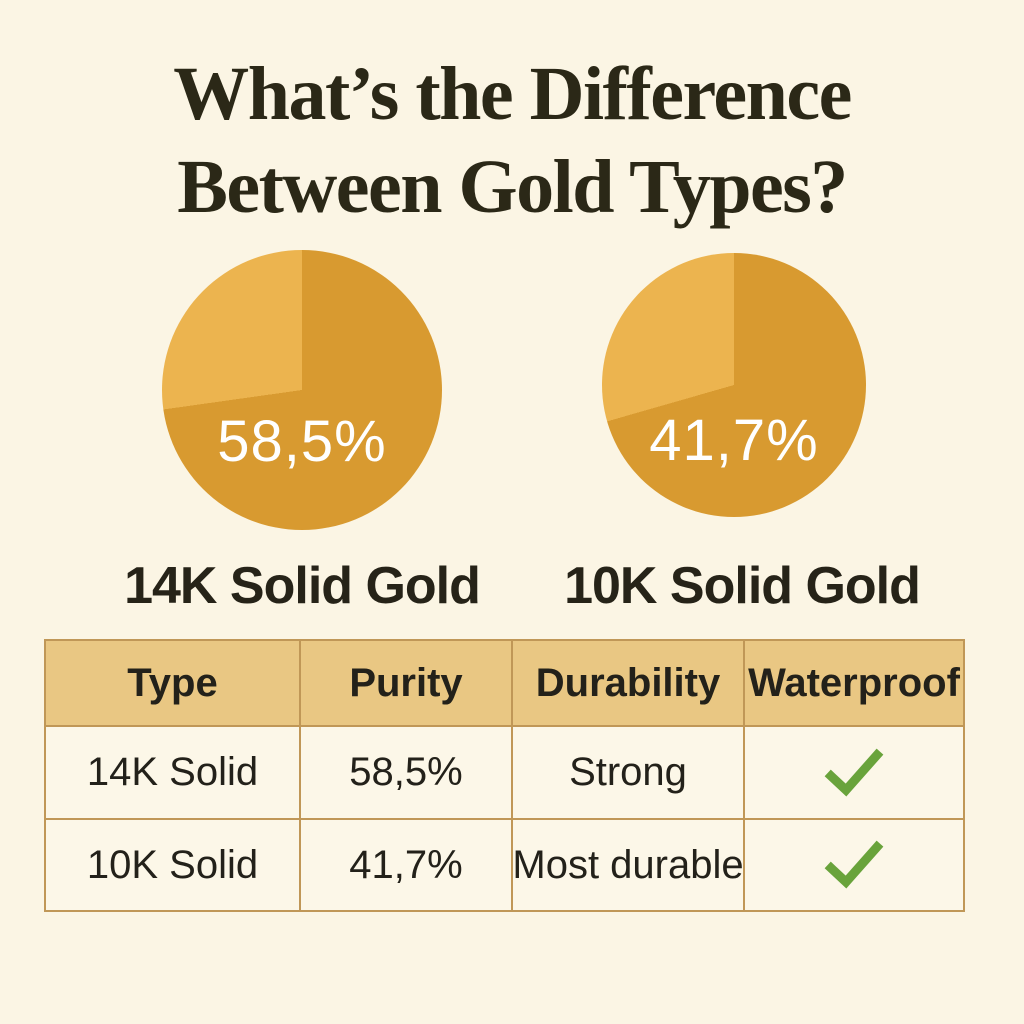  I want to click on header-cell-purity: Purity, so click(407, 684).